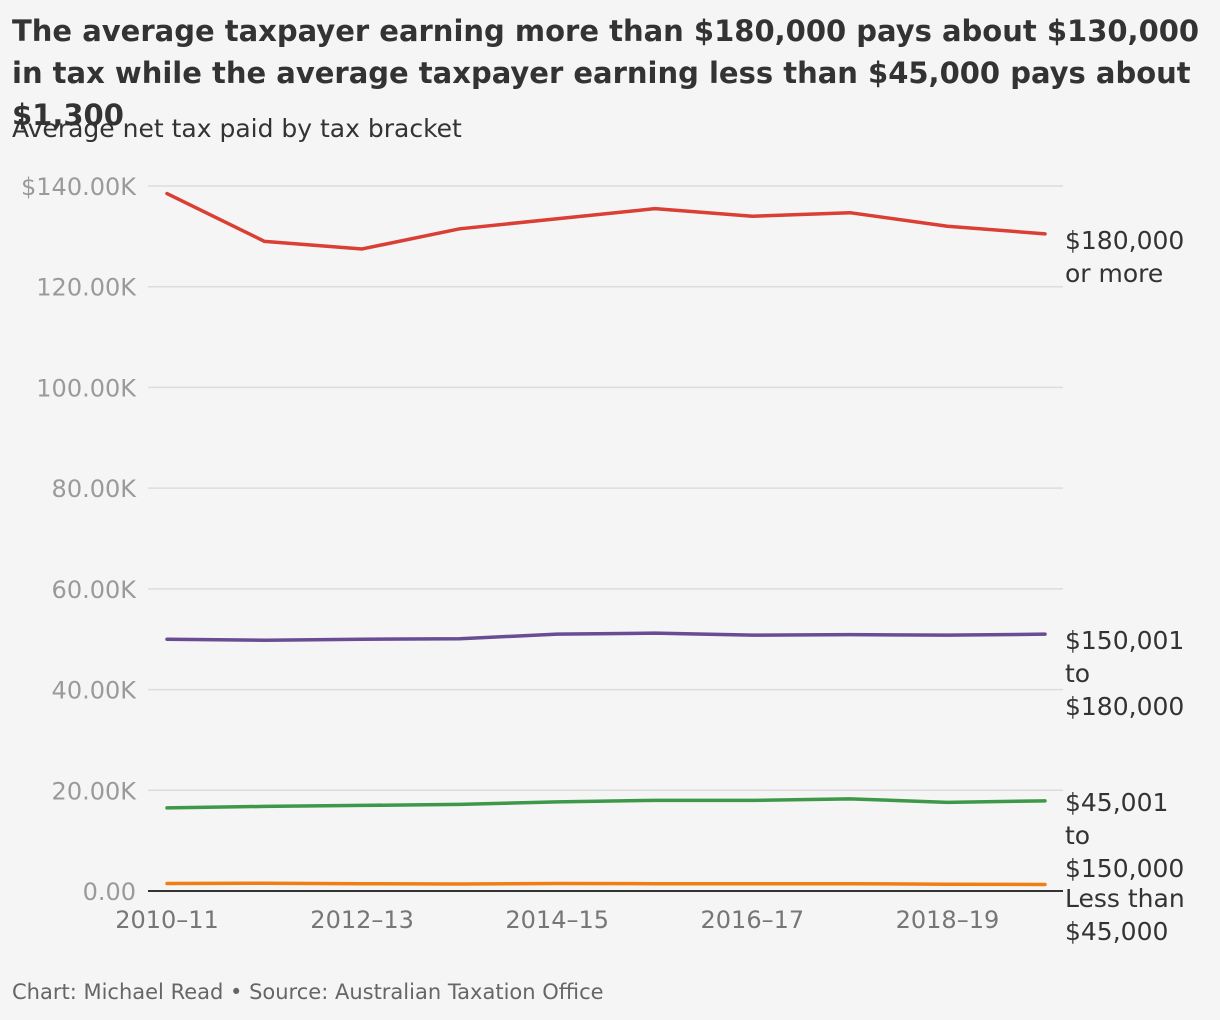  Describe the element at coordinates (362, 920) in the screenshot. I see `x-tick-label: 2012–13` at that location.